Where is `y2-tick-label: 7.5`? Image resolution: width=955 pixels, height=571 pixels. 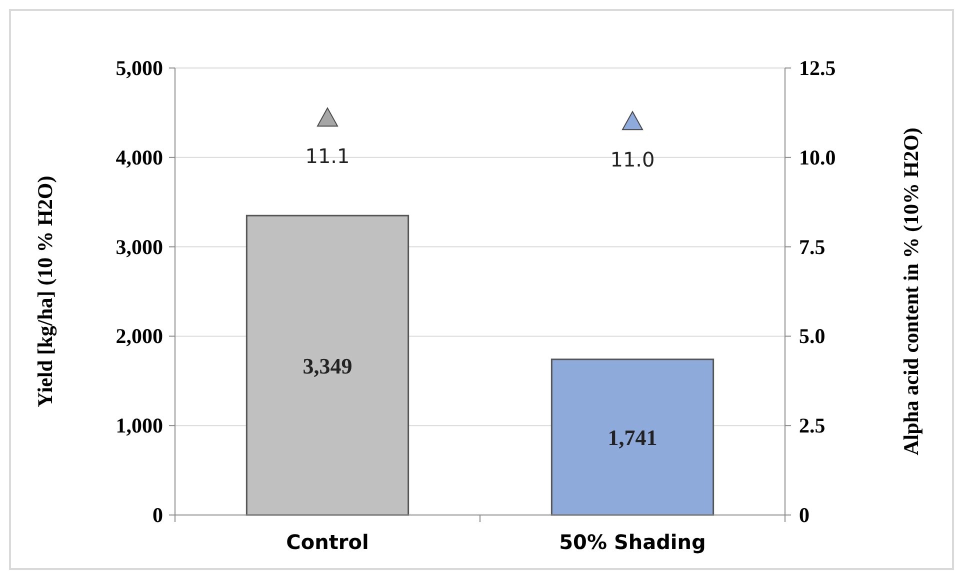
y2-tick-label: 7.5 is located at coordinates (812, 246).